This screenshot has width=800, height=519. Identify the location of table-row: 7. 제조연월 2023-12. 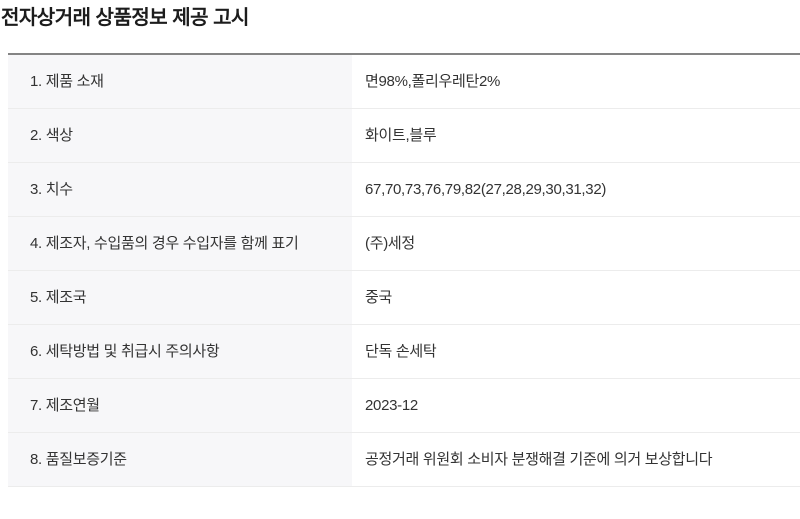
(404, 406).